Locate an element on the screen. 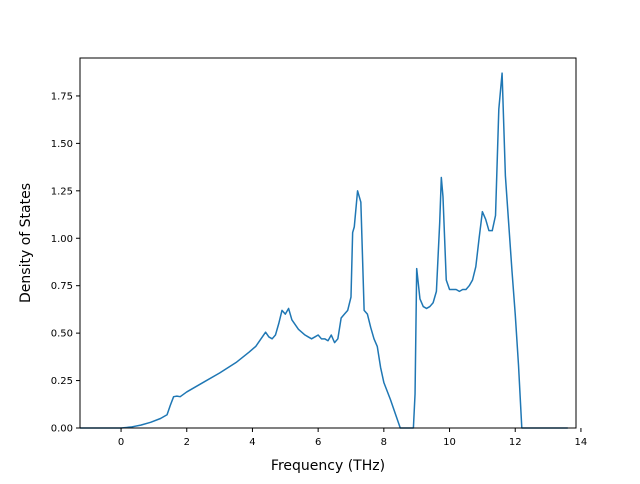 The width and height of the screenshot is (640, 484). y-axis-label: Density of States is located at coordinates (26, 243).